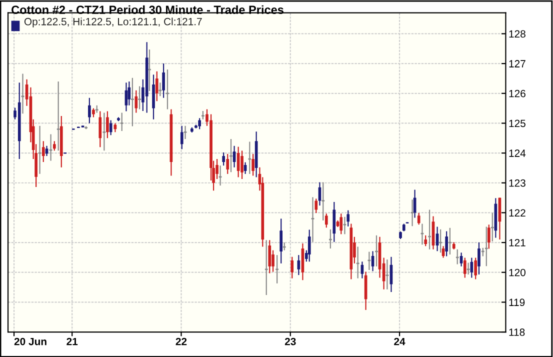 This screenshot has height=357, width=553. What do you see at coordinates (517, 332) in the screenshot?
I see `y-tick-label: 118` at bounding box center [517, 332].